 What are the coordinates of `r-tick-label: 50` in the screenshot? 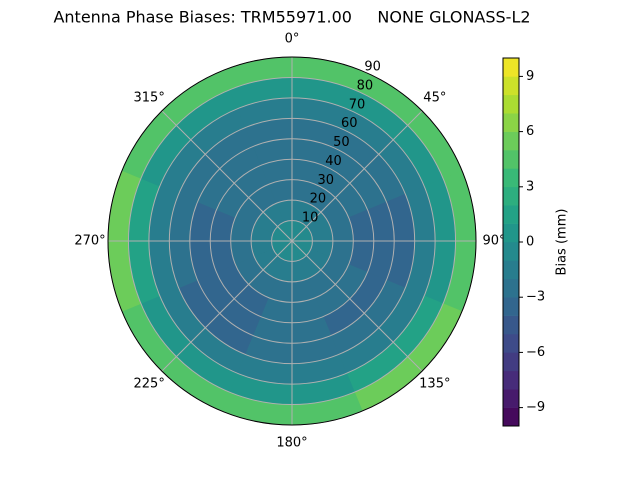 It's located at (341, 142).